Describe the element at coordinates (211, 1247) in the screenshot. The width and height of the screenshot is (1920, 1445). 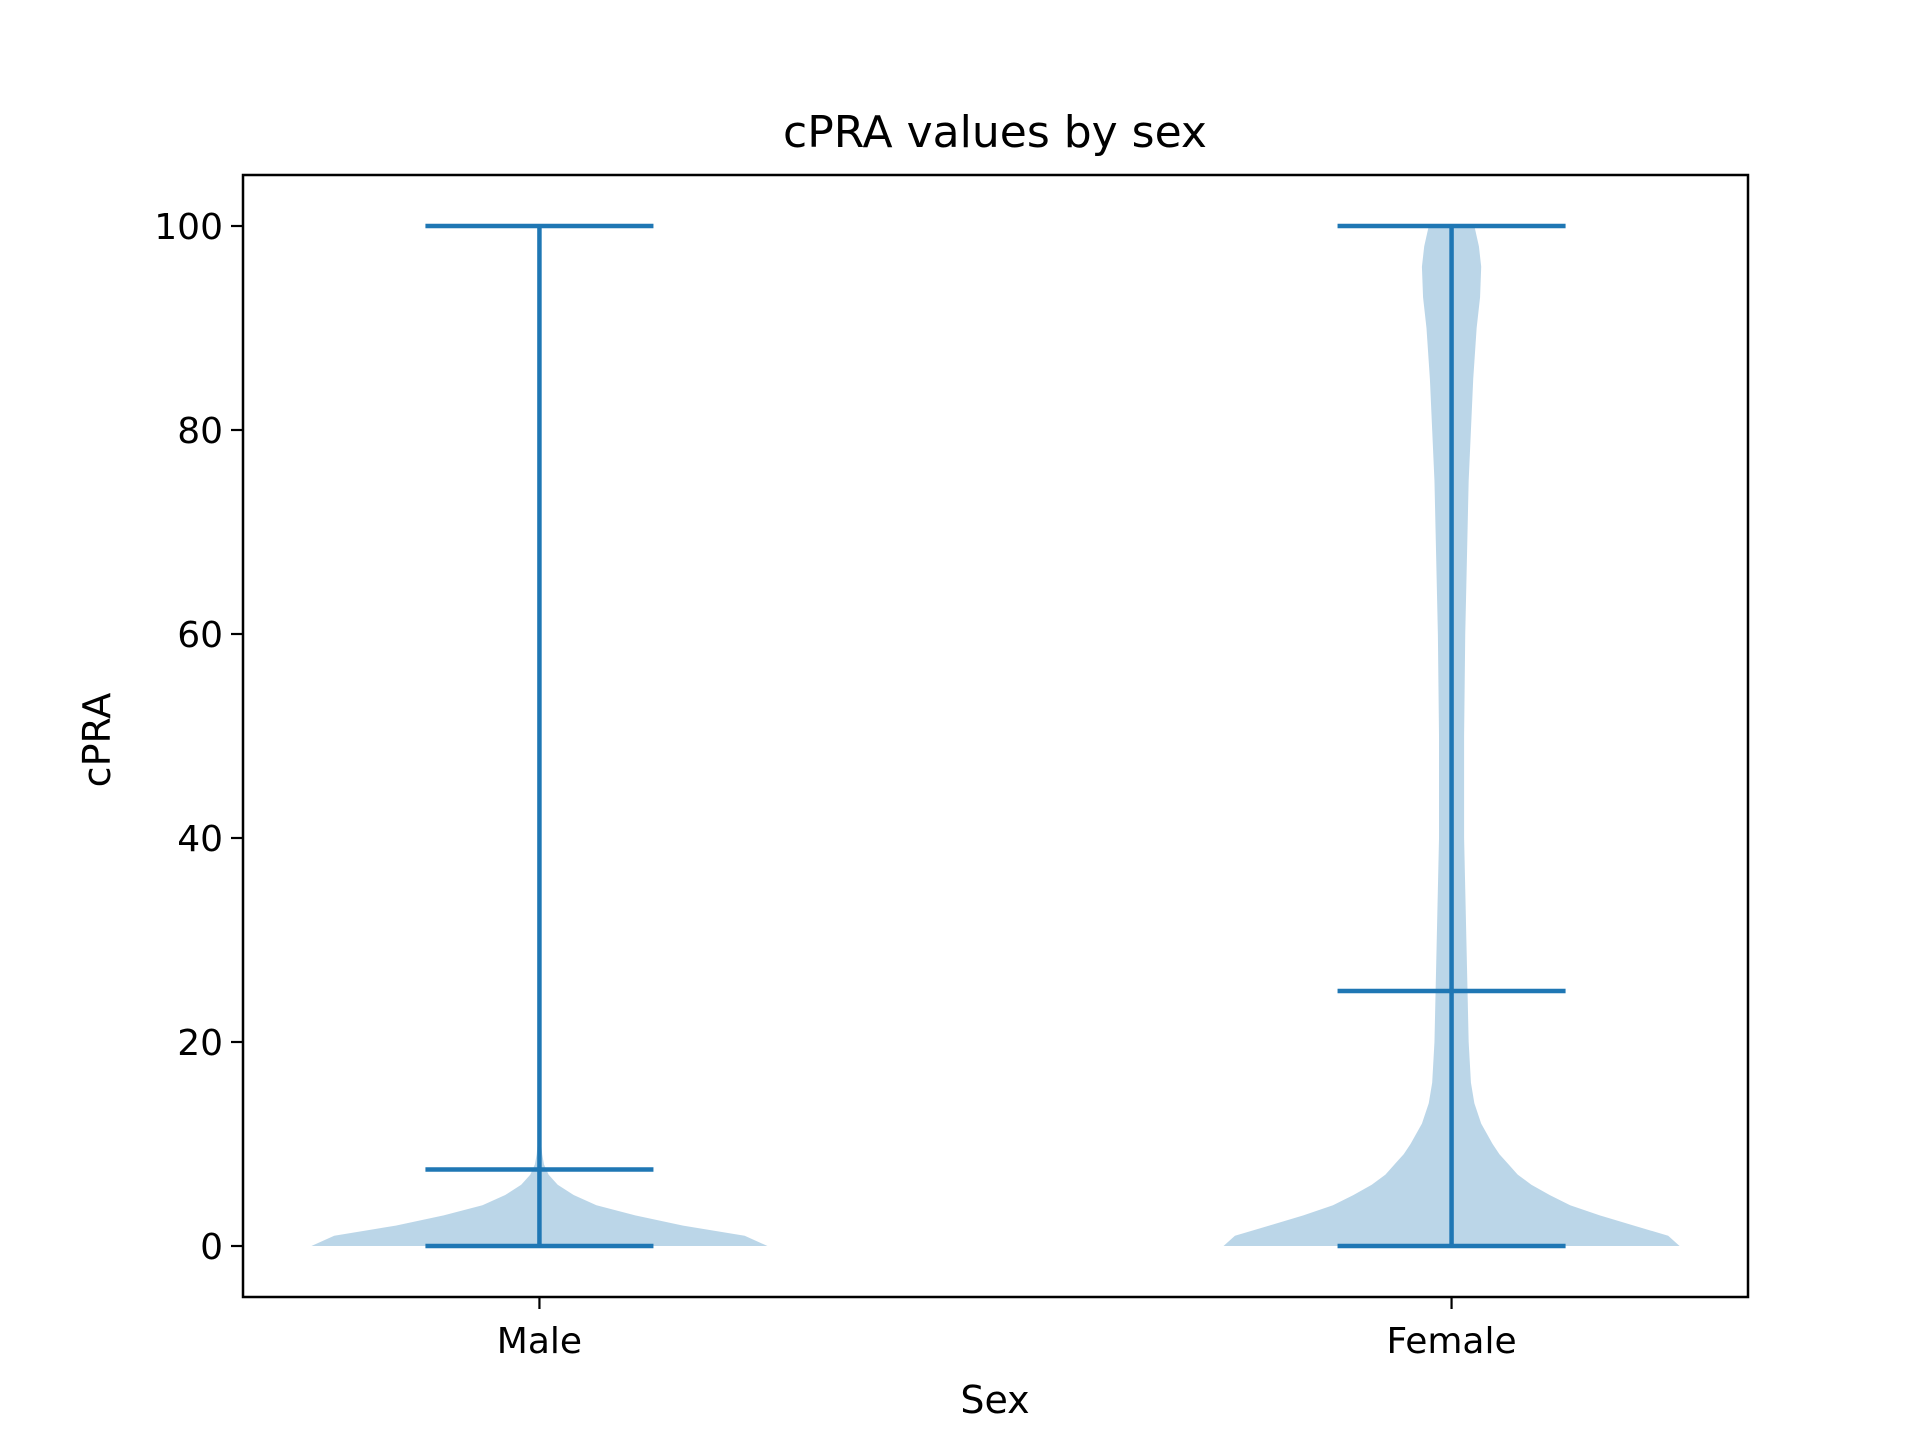
I see `y-tick-label: 0` at that location.